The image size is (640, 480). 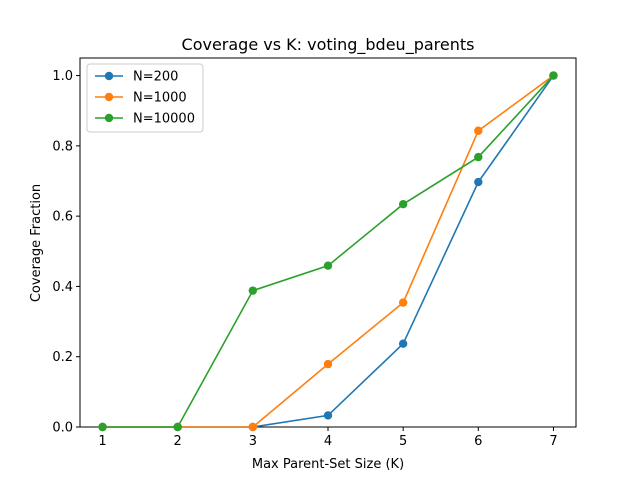 I want to click on legend: N=200 N=1000 N=10000, so click(x=145, y=98).